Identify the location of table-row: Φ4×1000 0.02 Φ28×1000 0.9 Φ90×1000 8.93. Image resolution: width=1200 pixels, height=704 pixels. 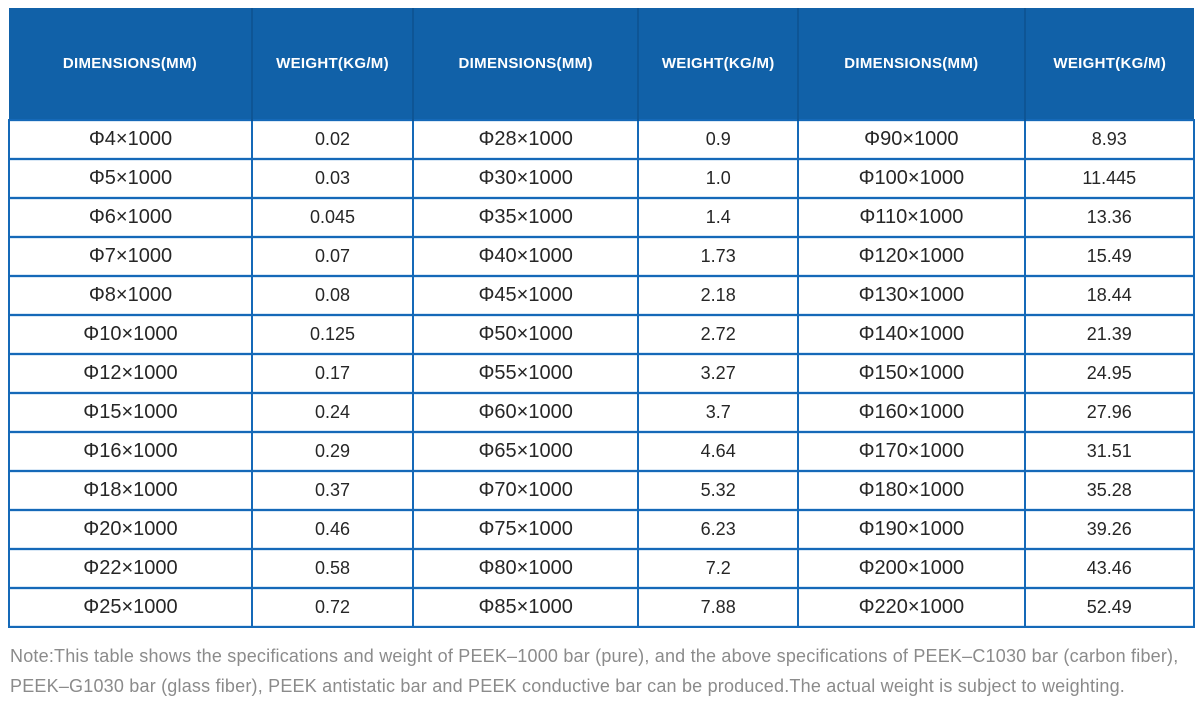
(602, 139).